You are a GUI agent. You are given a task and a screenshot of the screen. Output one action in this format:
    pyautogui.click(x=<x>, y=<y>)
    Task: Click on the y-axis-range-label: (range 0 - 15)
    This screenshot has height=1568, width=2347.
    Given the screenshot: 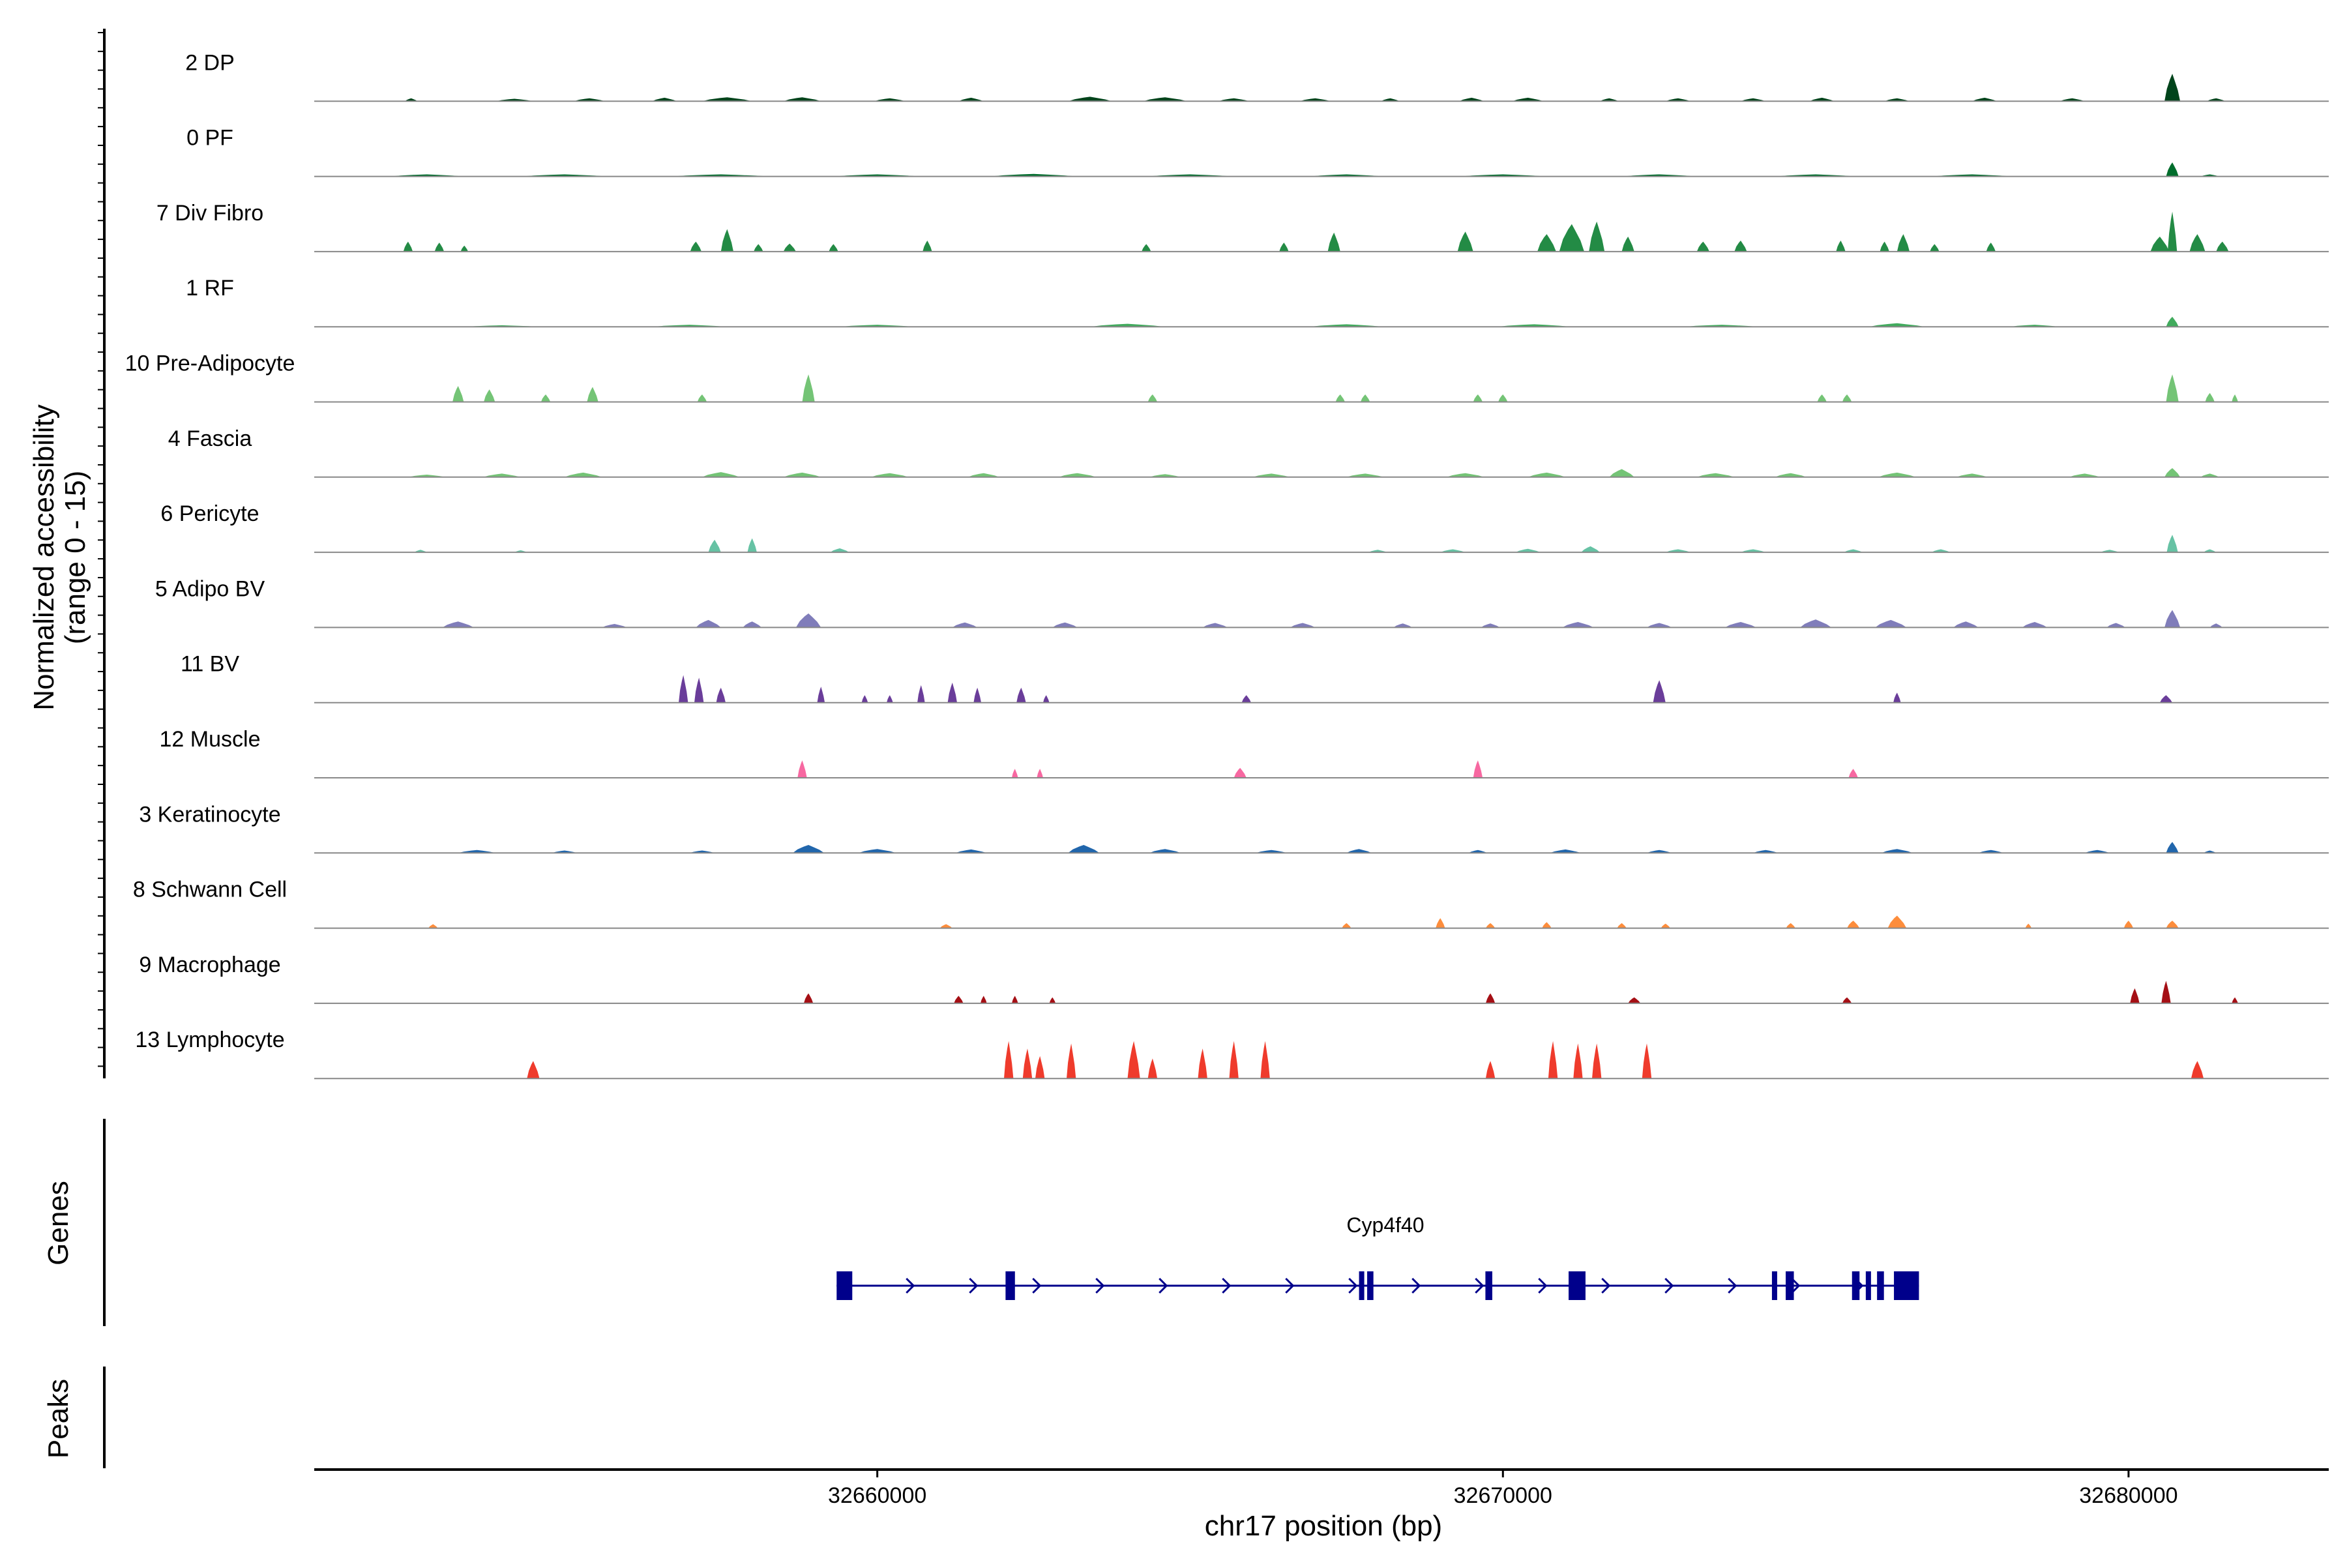 What is the action you would take?
    pyautogui.click(x=75, y=558)
    